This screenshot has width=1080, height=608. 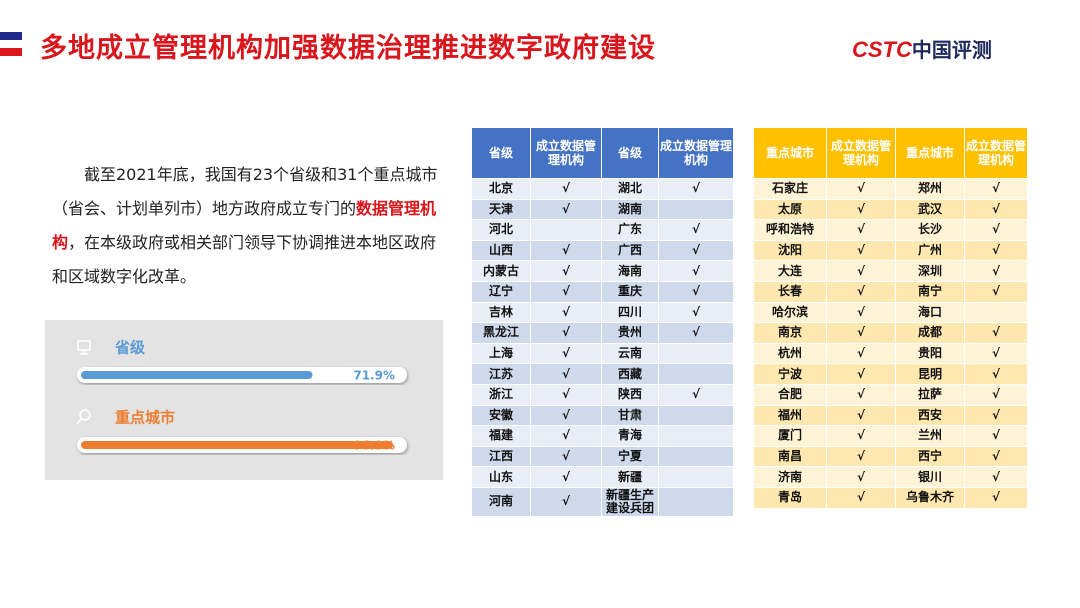 What do you see at coordinates (241, 396) in the screenshot?
I see `progress-chart: 省级 71.9% 重点城市 96.9%` at bounding box center [241, 396].